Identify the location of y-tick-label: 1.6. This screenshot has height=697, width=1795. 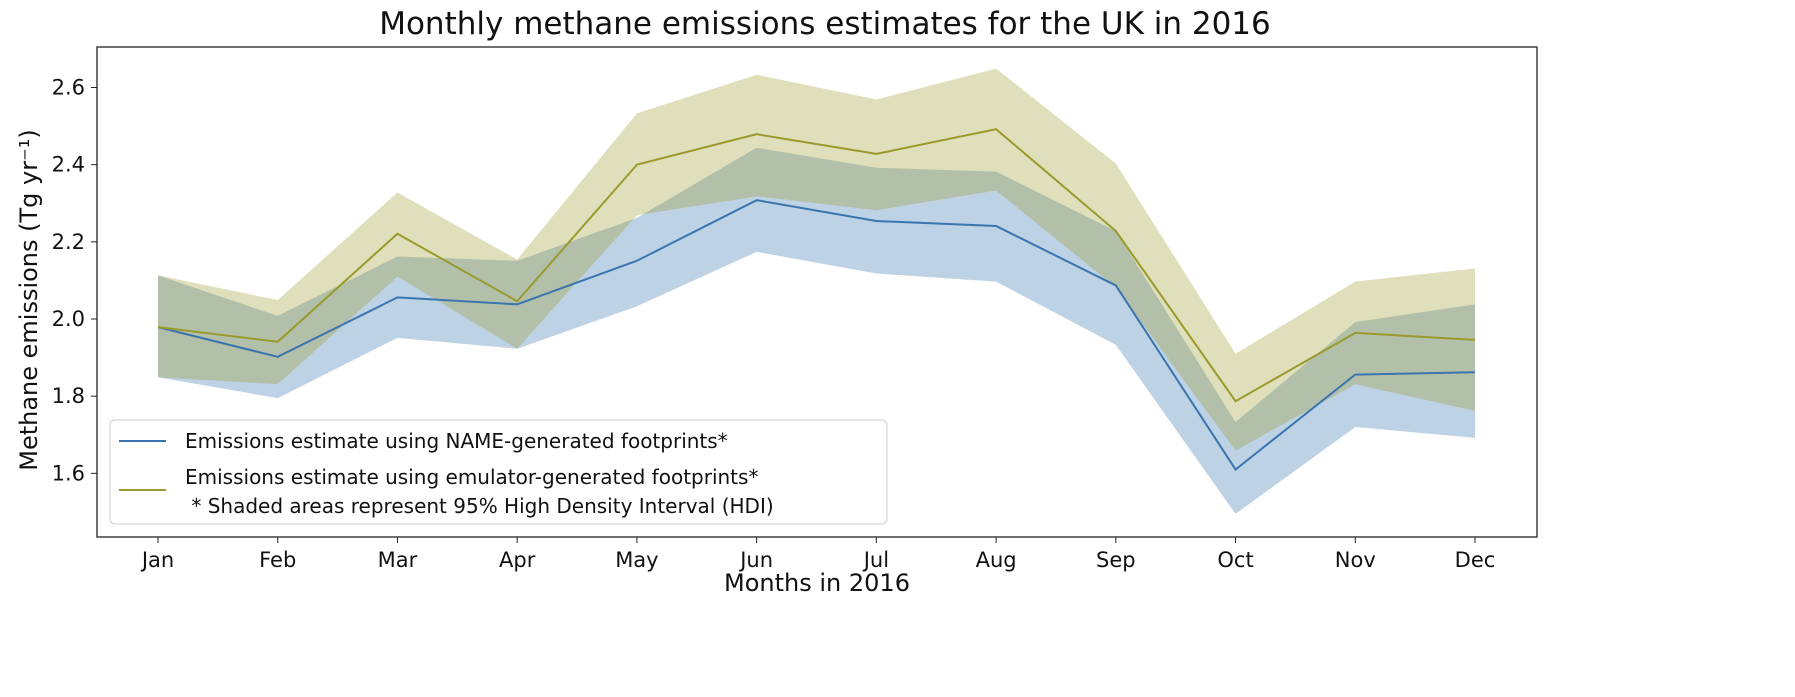
(68, 473).